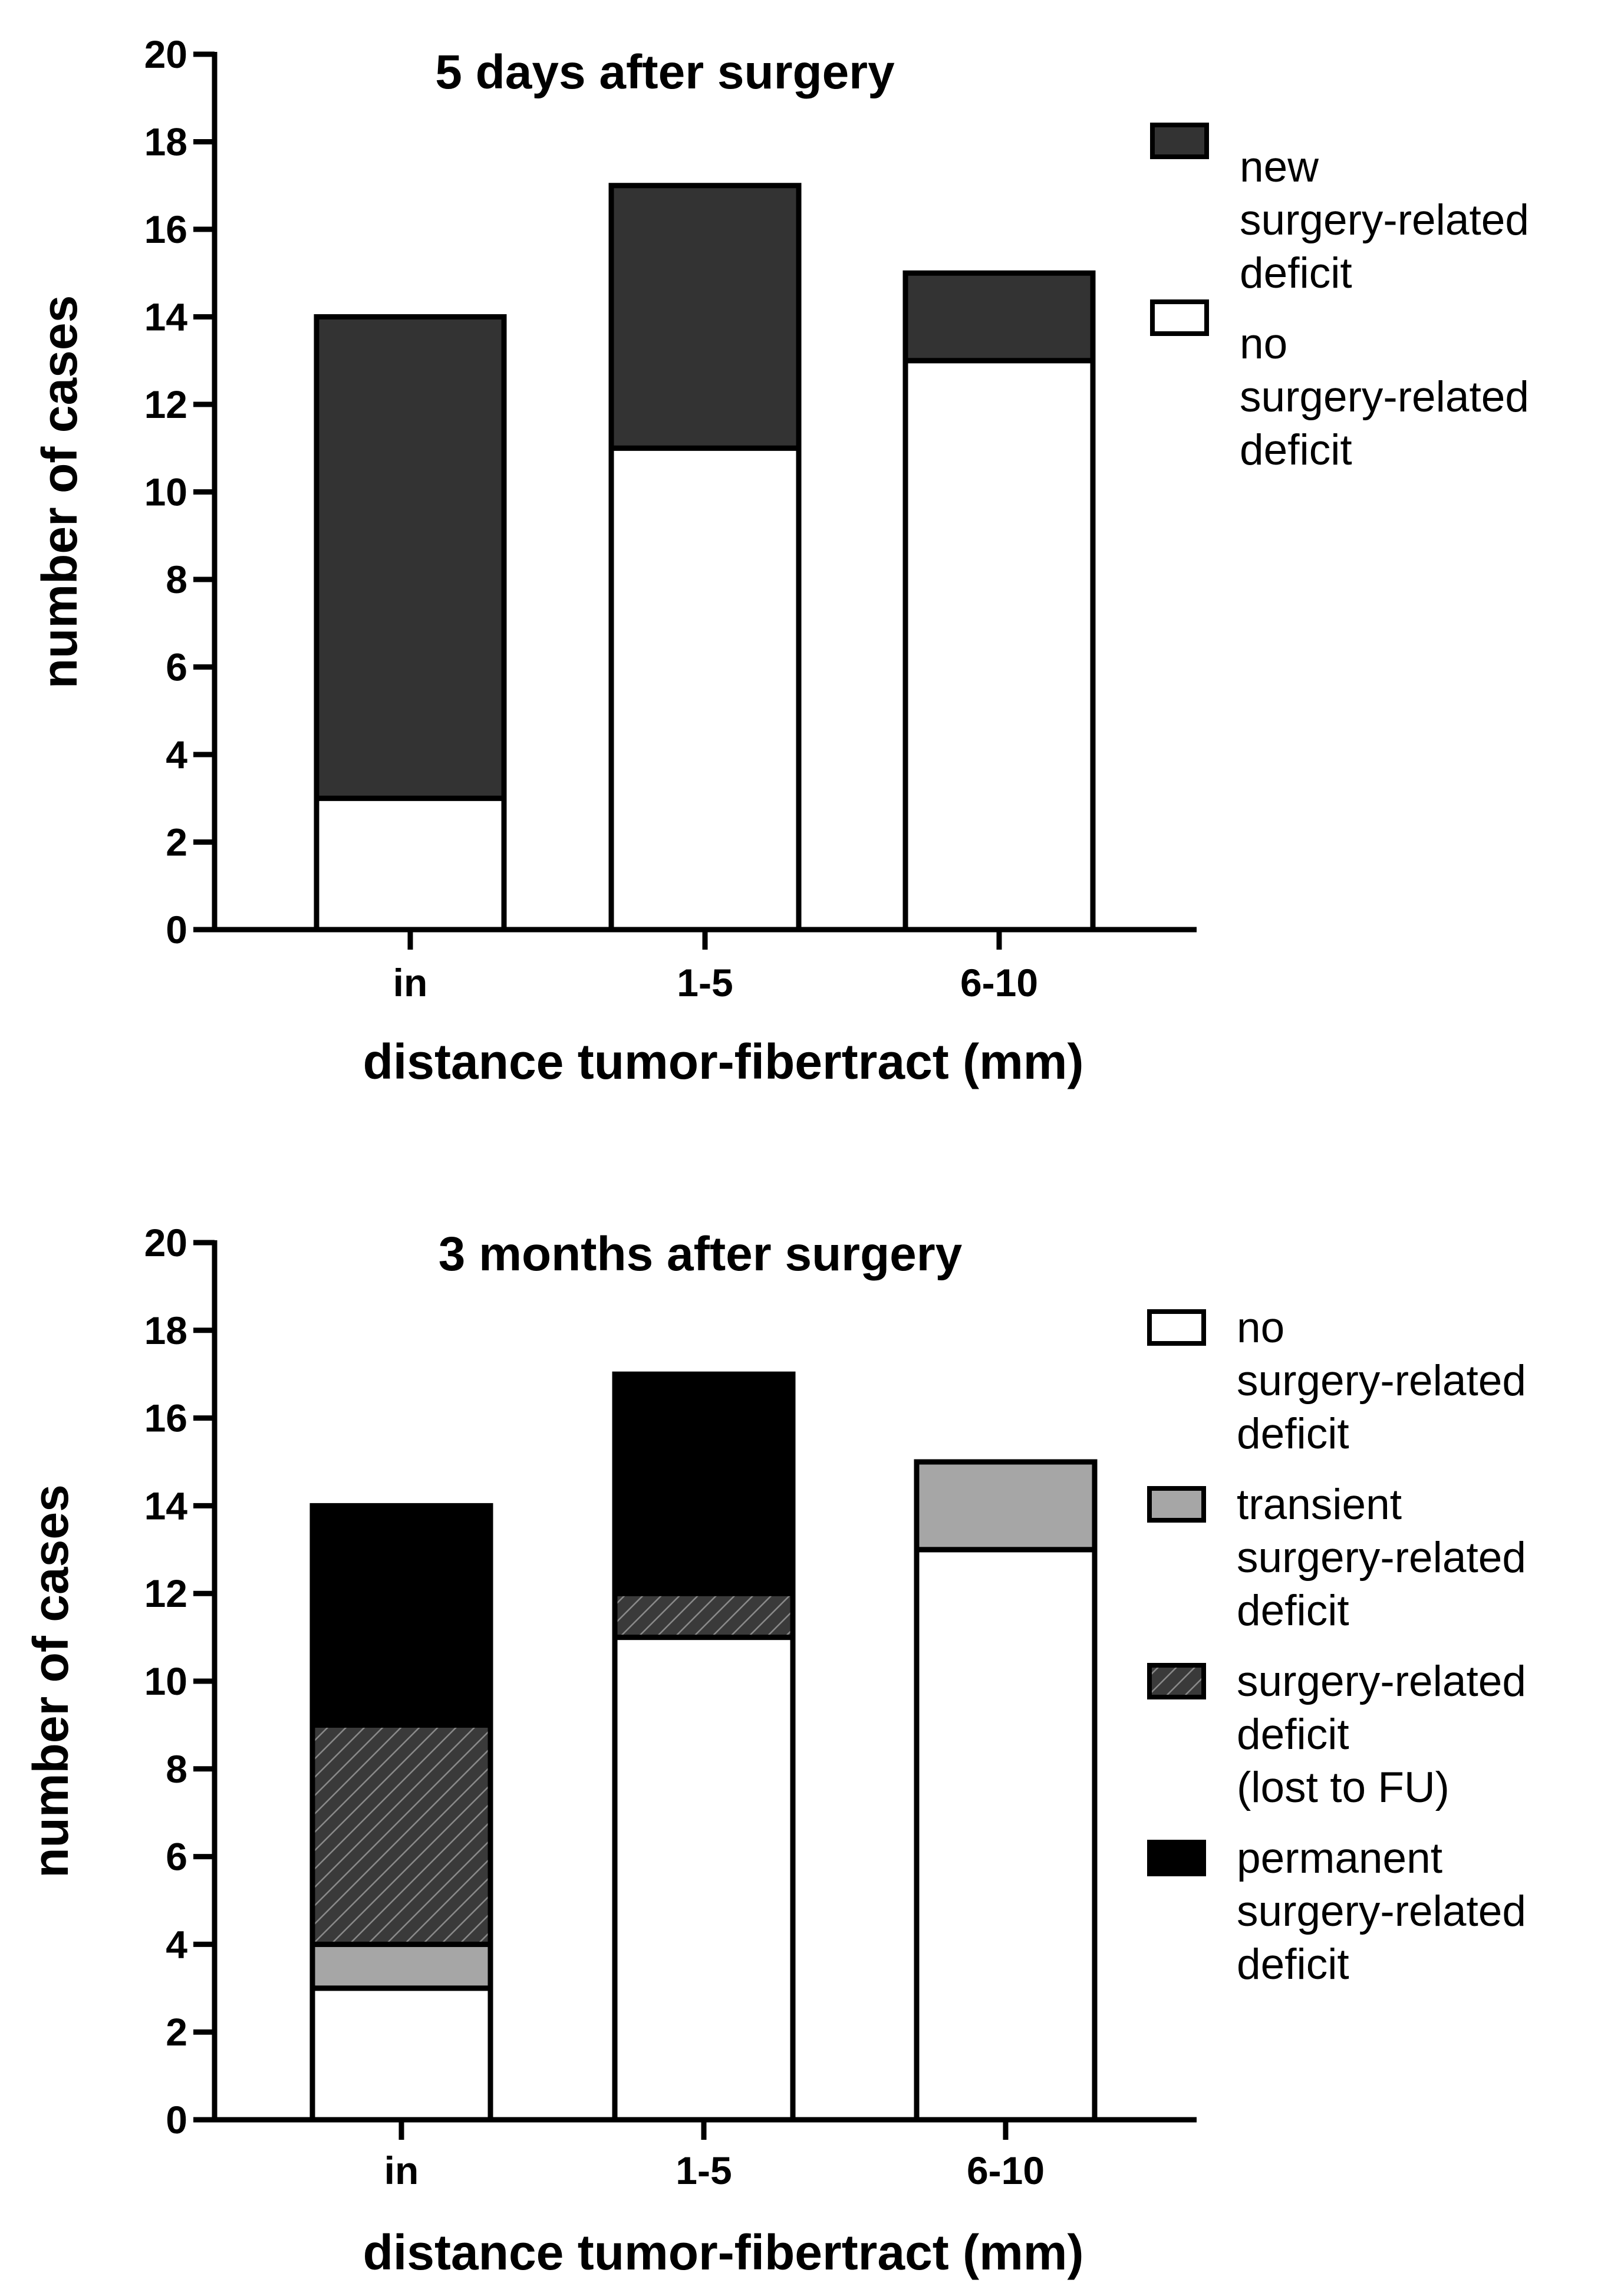 The image size is (1601, 2296). What do you see at coordinates (1279, 167) in the screenshot?
I see `legend-label: new` at bounding box center [1279, 167].